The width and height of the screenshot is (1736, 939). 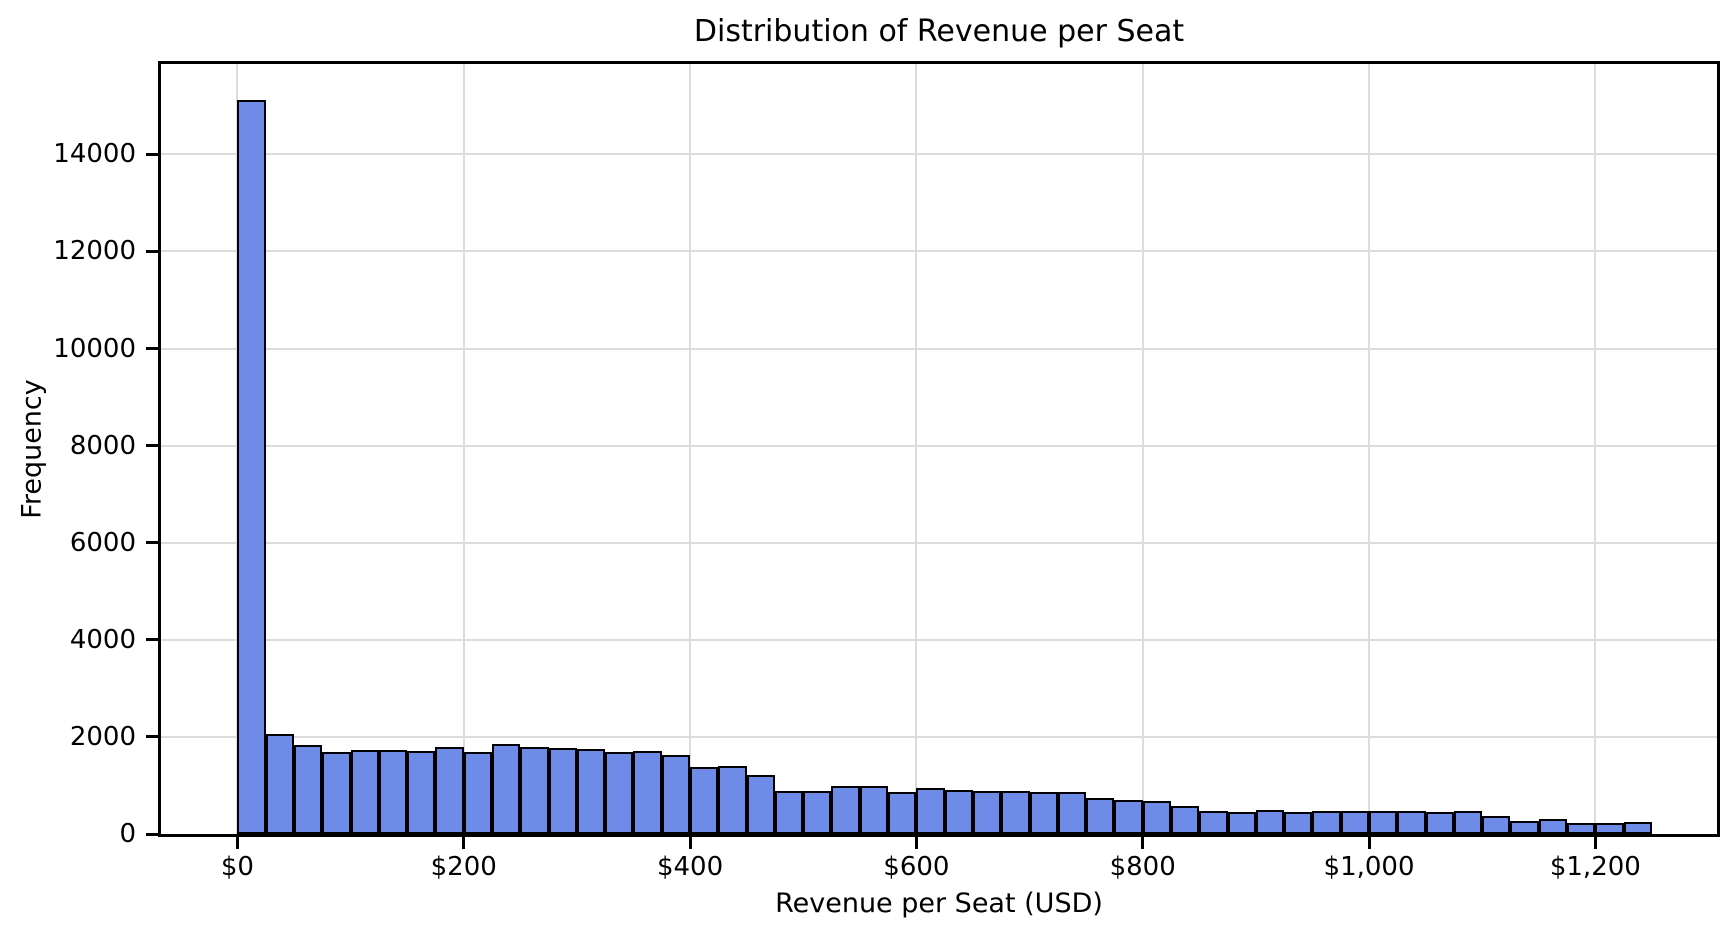 What do you see at coordinates (102, 542) in the screenshot?
I see `y-tick-label: 6000` at bounding box center [102, 542].